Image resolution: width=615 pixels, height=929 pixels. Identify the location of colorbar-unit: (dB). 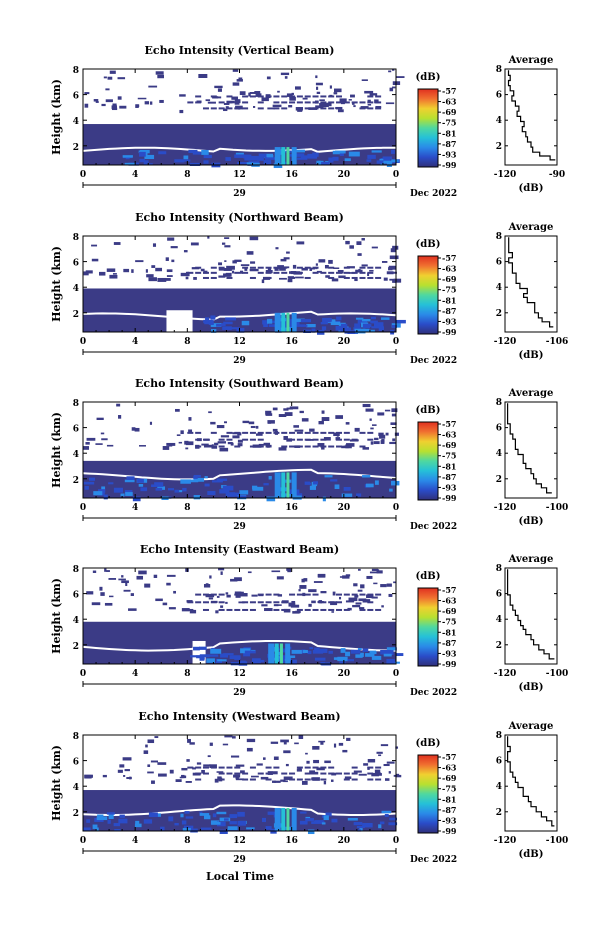
(428, 743).